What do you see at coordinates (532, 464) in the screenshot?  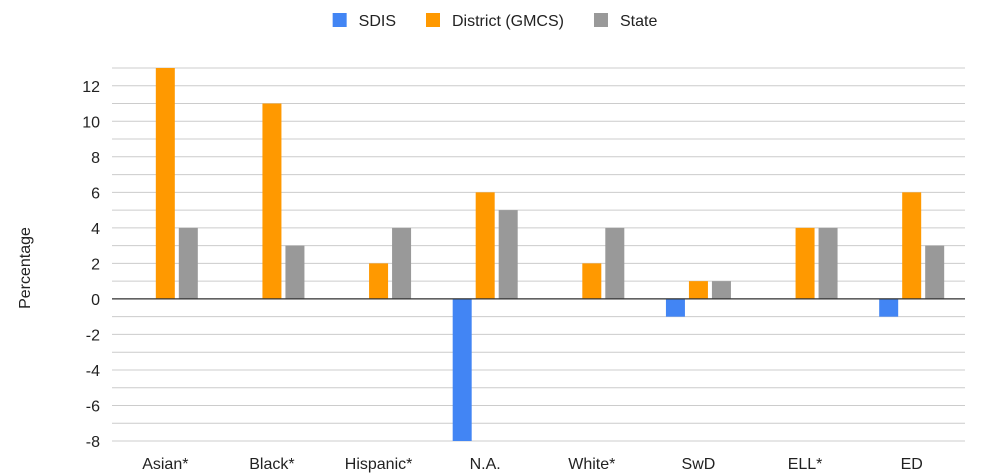 I see `x-axis-ticks: Asian* Black* Hispanic* N.A. White* SwD ELL* ED` at bounding box center [532, 464].